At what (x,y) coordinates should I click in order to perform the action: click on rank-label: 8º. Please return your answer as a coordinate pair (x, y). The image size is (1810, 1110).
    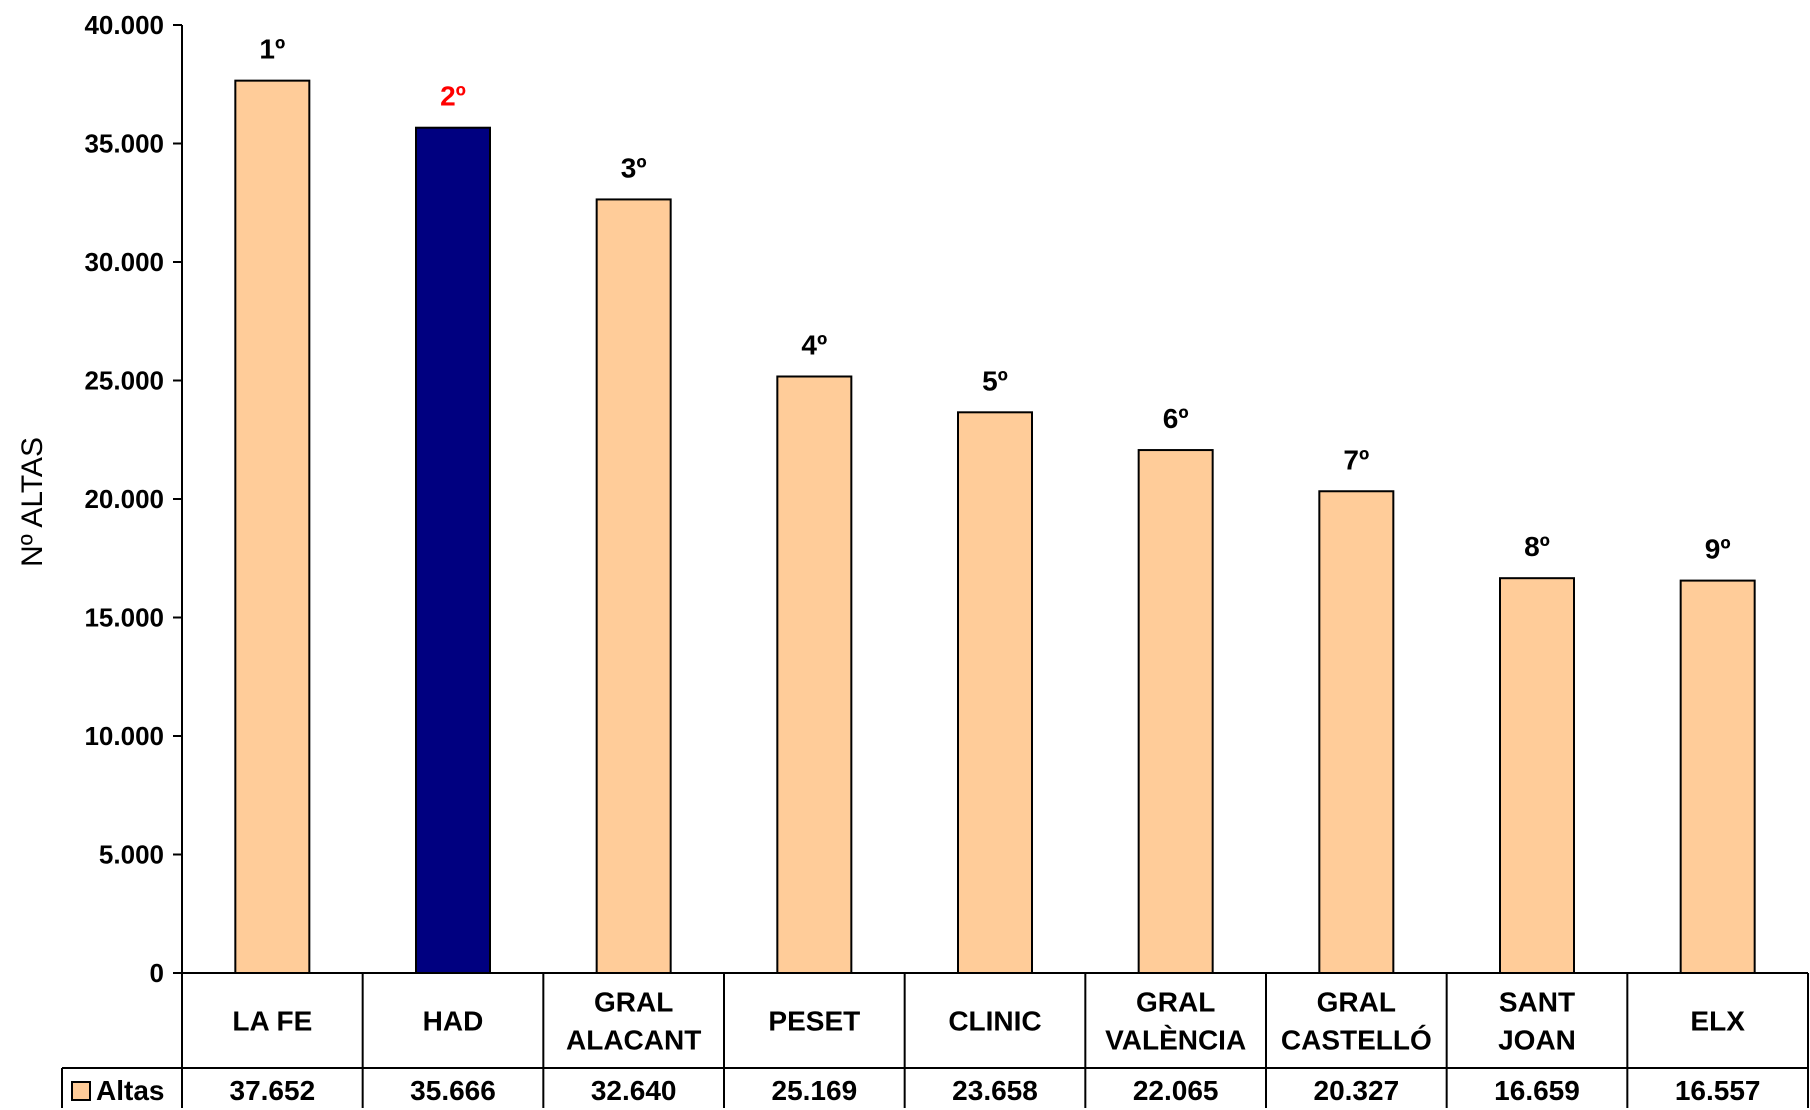
    Looking at the image, I should click on (1537, 546).